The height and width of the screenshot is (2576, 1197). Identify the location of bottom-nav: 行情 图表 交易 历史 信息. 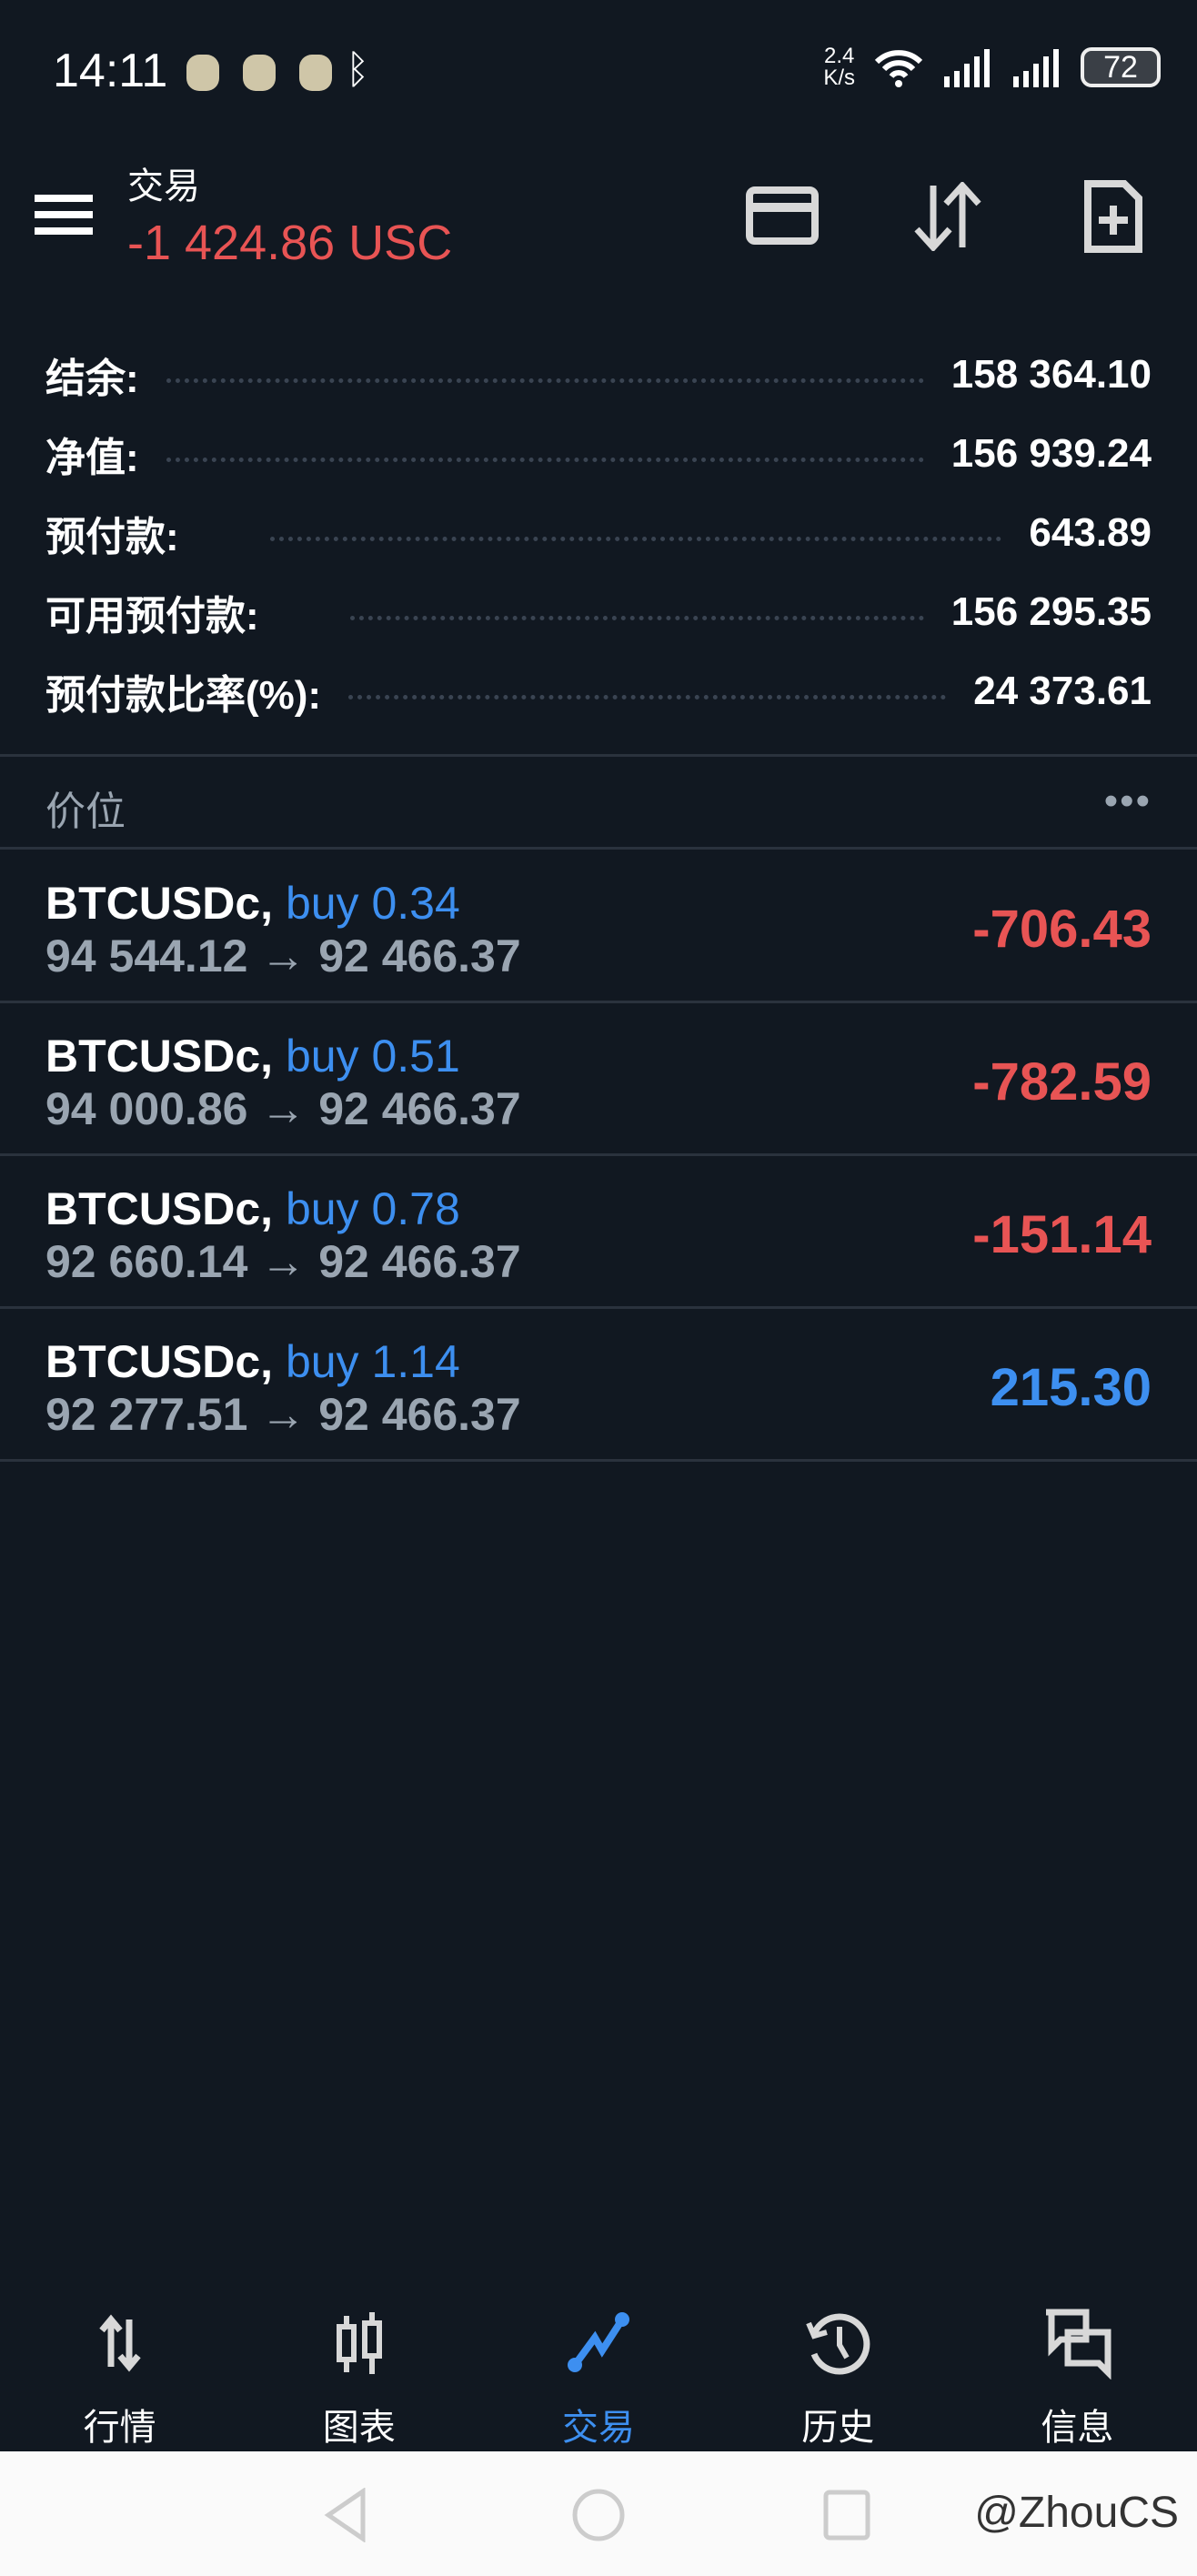
(598, 2362).